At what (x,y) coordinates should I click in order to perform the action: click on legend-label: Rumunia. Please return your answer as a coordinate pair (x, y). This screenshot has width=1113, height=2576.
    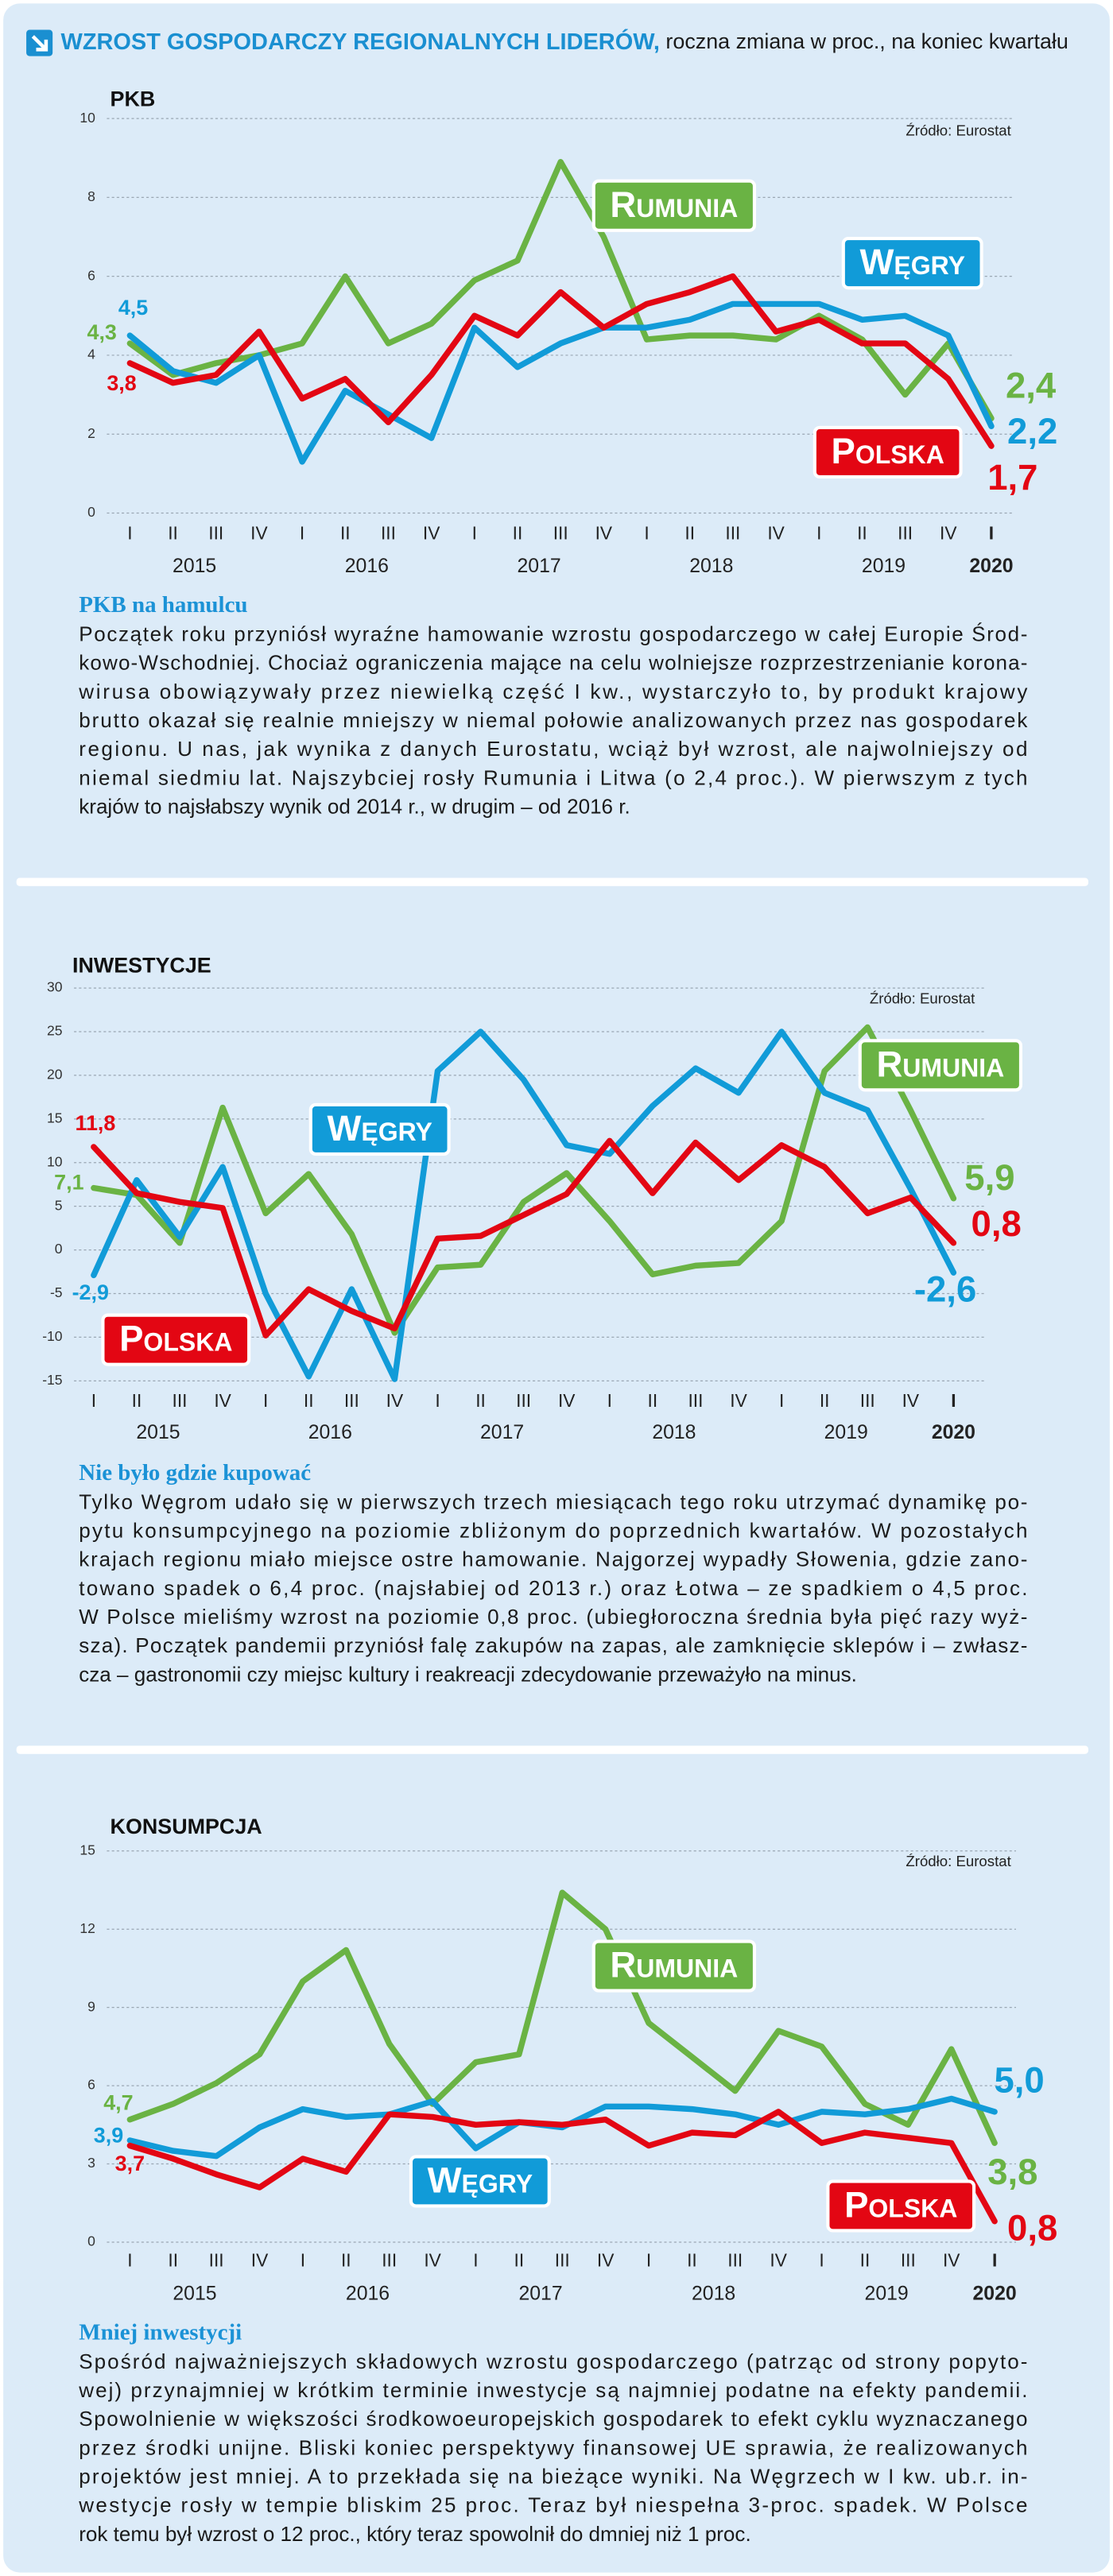
    Looking at the image, I should click on (674, 1965).